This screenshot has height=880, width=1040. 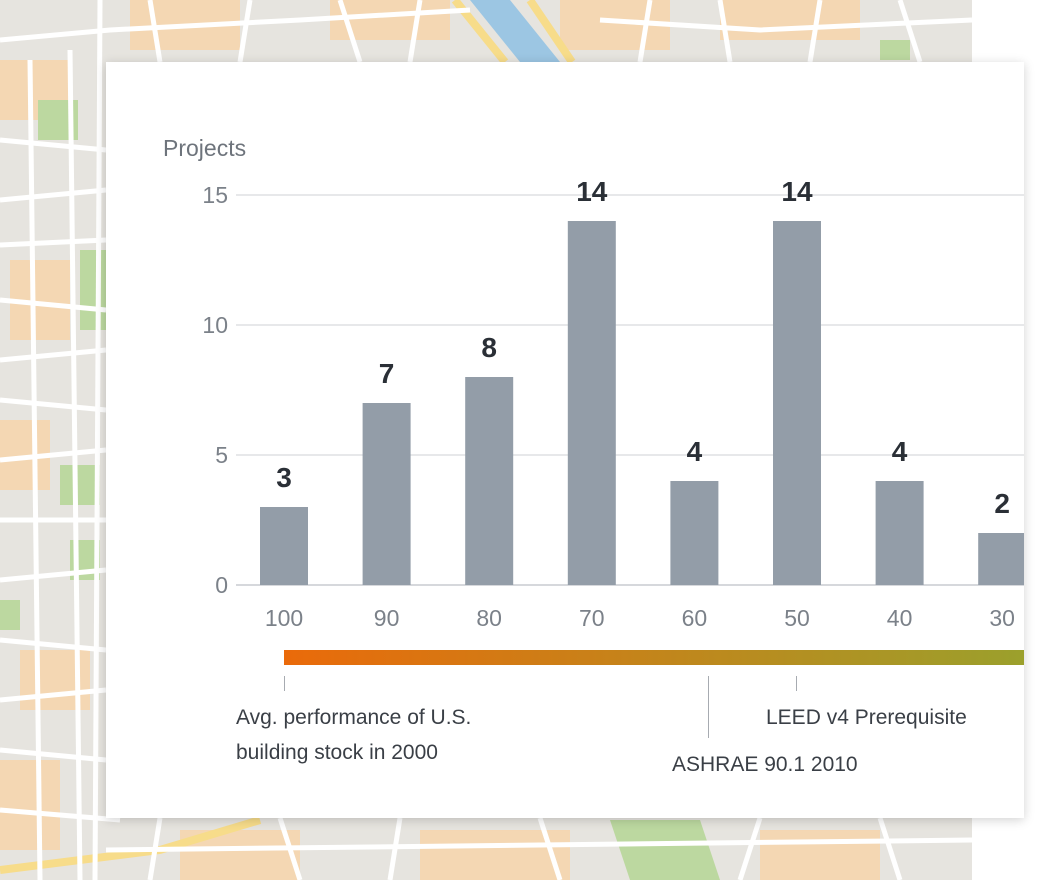 I want to click on x-tick-50: 50, so click(x=797, y=618).